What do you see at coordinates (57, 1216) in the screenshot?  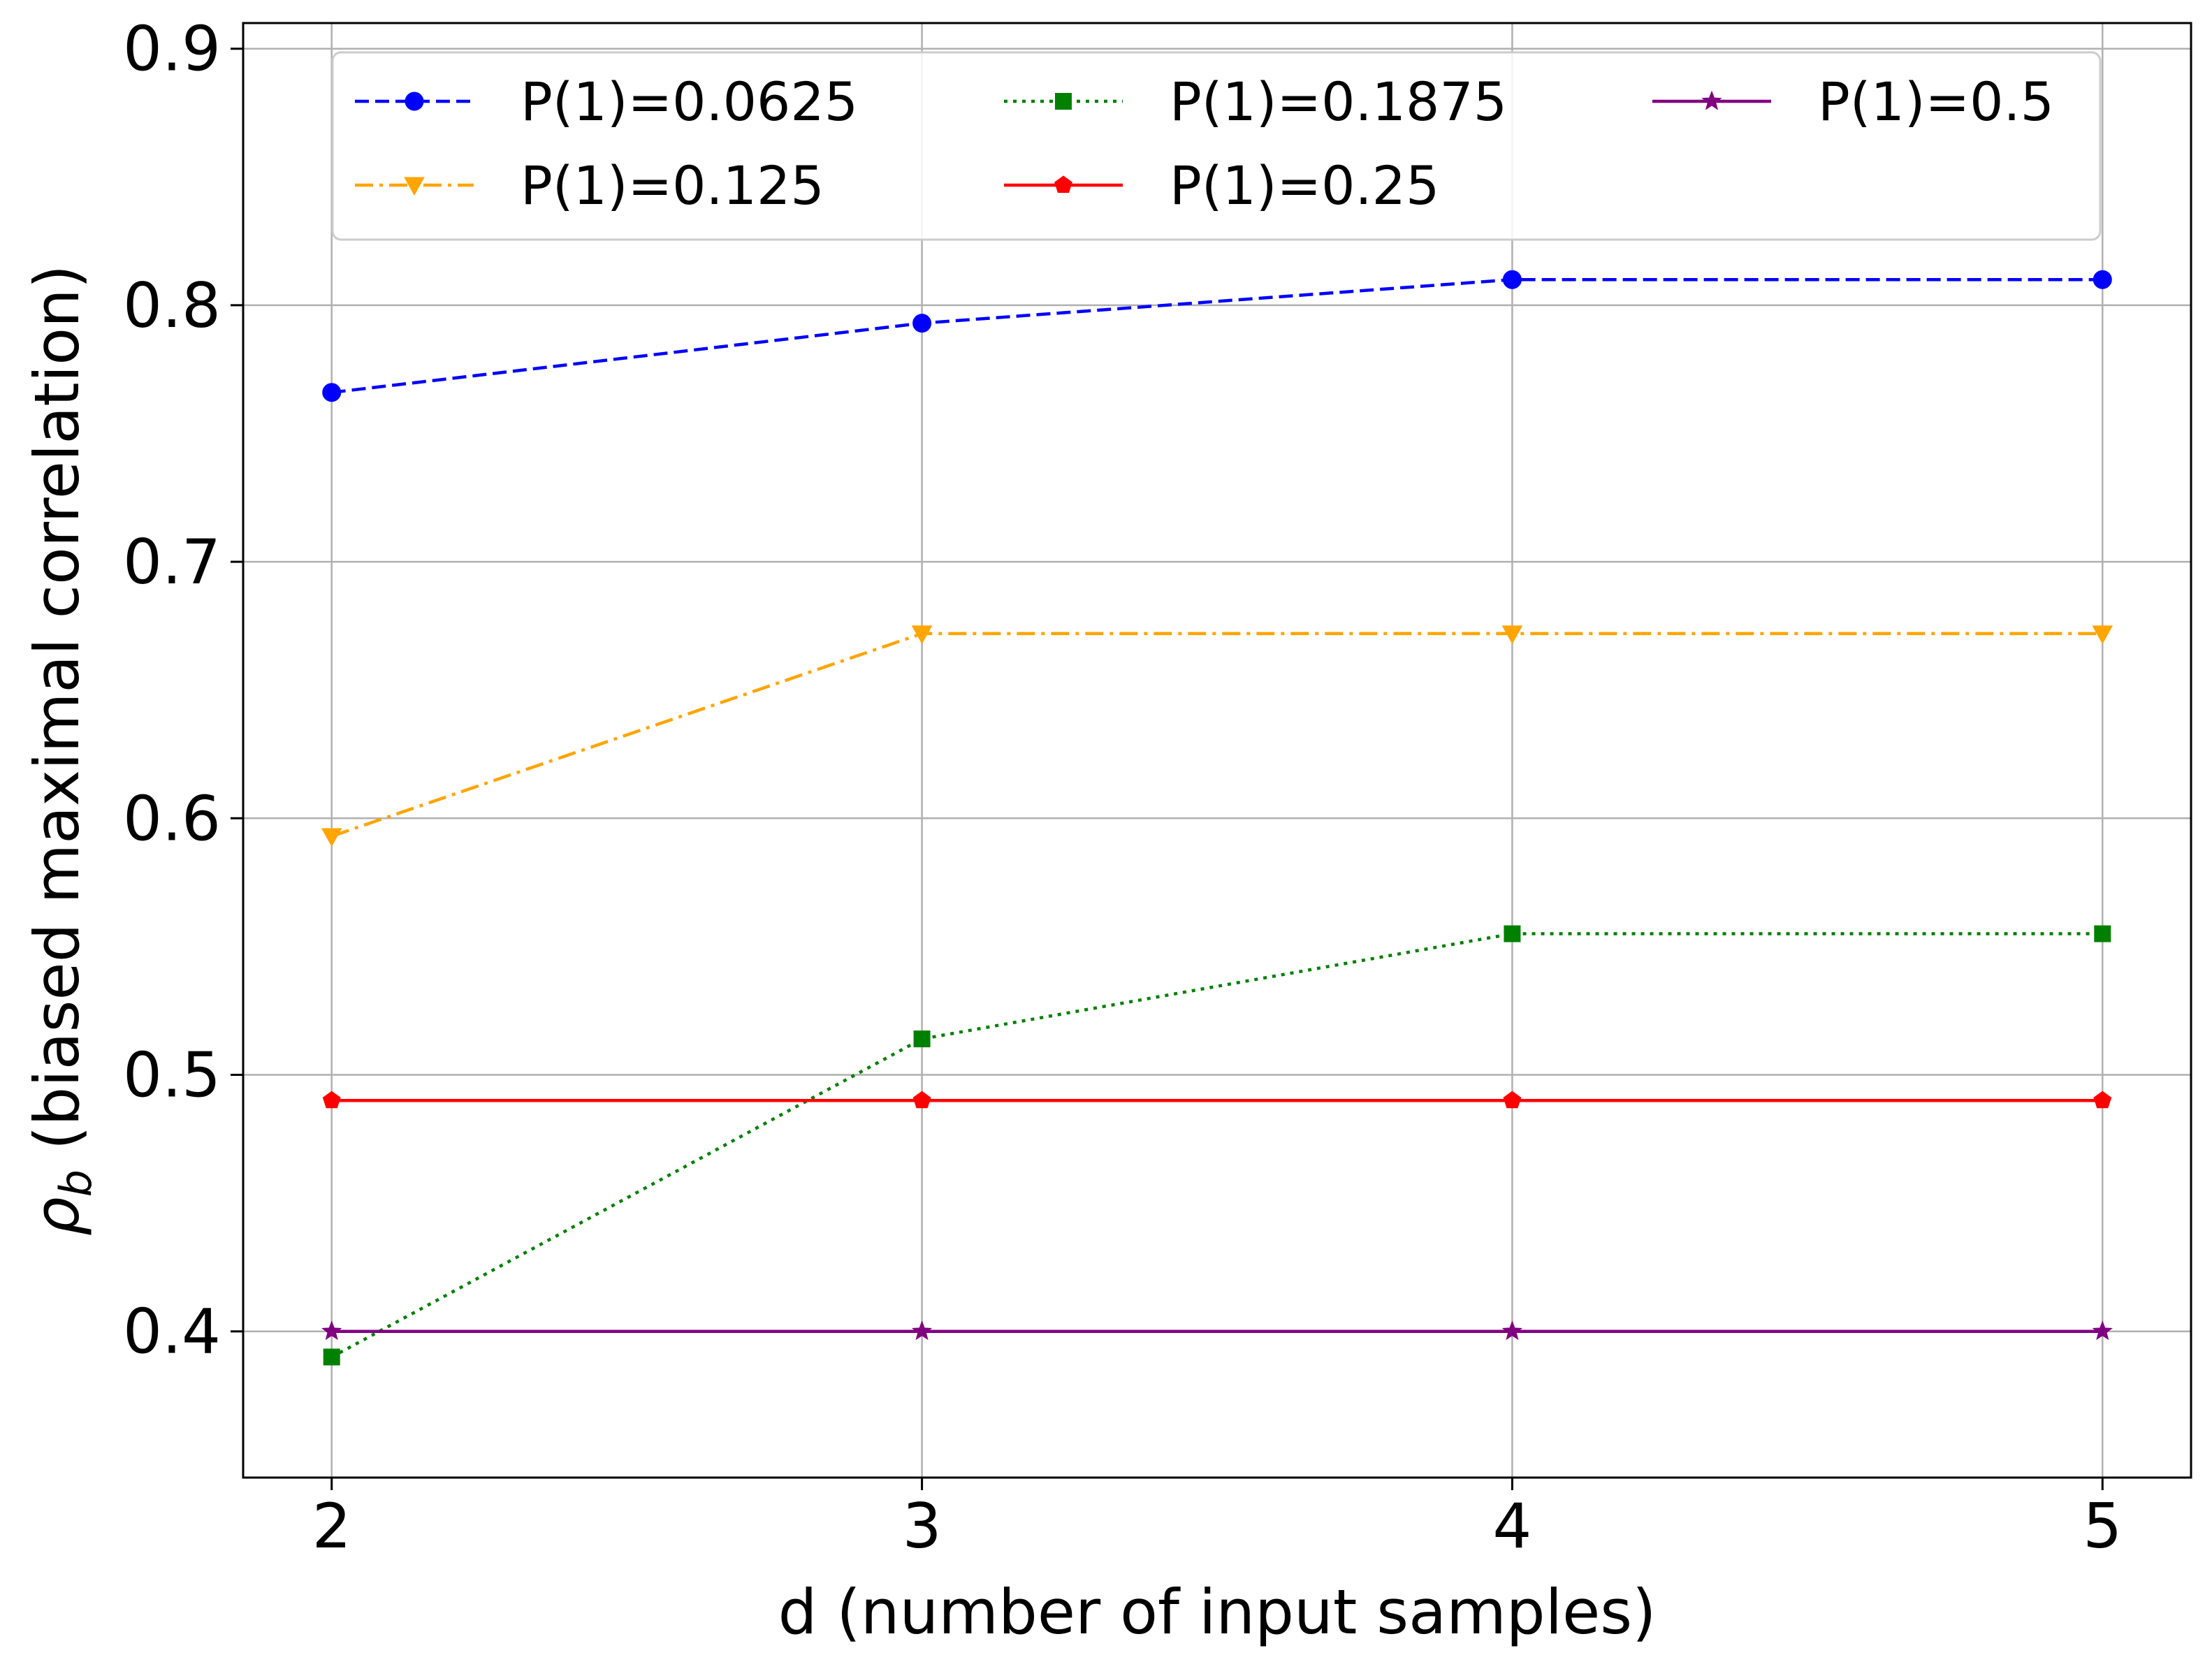 I see `y-axis-title-symbol: ρ` at bounding box center [57, 1216].